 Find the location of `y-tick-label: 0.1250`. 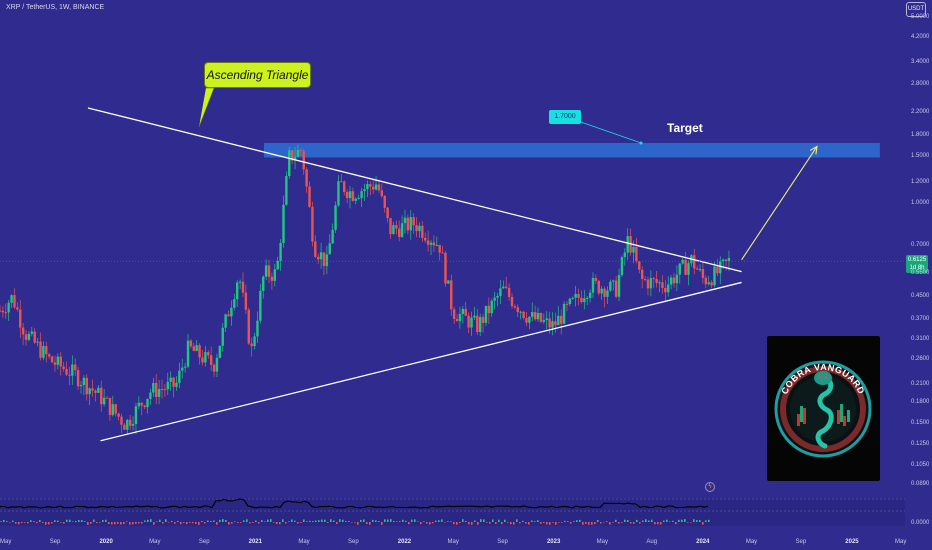

y-tick-label: 0.1250 is located at coordinates (920, 444).